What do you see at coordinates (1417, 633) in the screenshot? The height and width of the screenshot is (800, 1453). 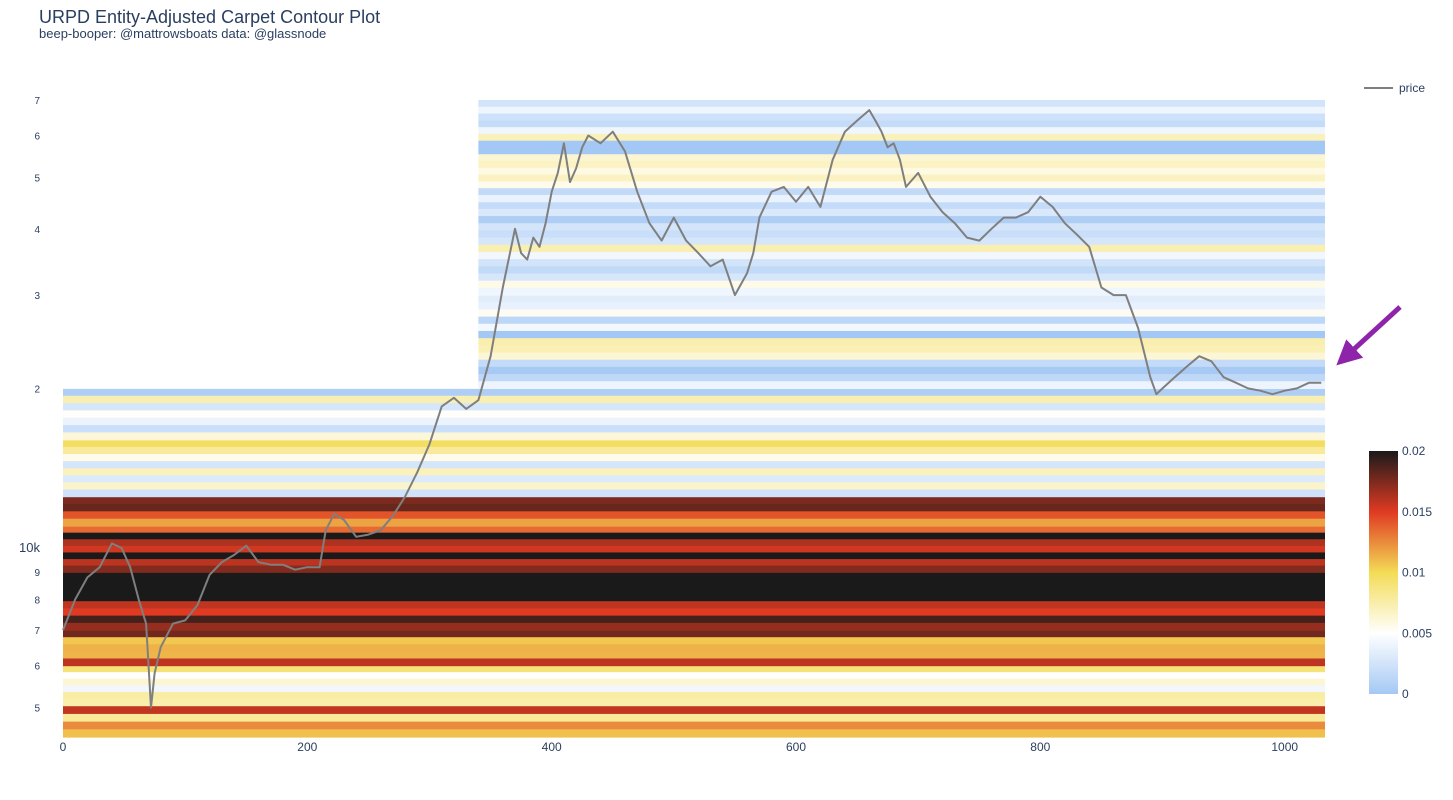 I see `colorbar-tick-label: 0.005` at bounding box center [1417, 633].